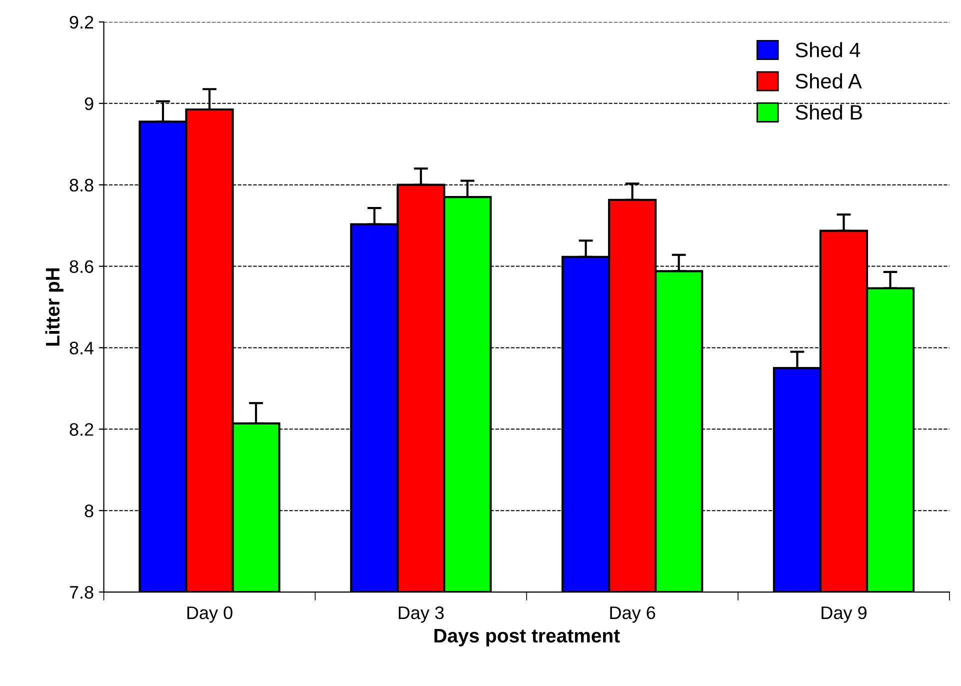 The width and height of the screenshot is (961, 686). Describe the element at coordinates (82, 185) in the screenshot. I see `y-tick-label: 8.8` at that location.